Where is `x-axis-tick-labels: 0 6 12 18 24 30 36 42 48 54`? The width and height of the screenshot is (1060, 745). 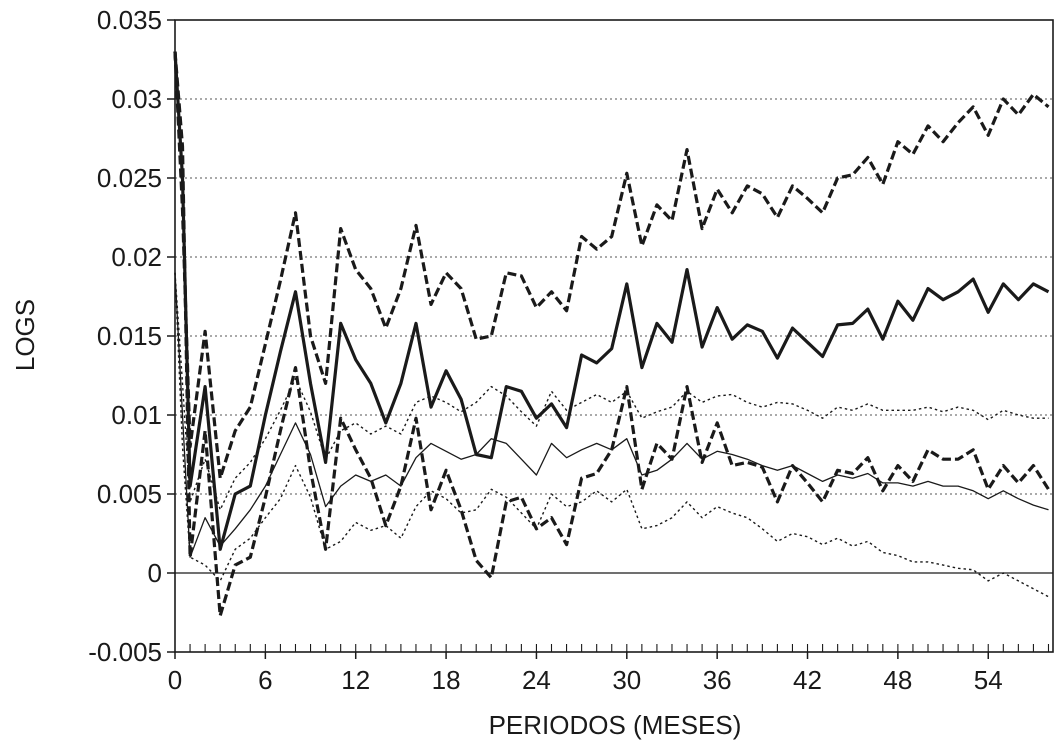
x-axis-tick-labels: 0 6 12 18 24 30 36 42 48 54 is located at coordinates (585, 680).